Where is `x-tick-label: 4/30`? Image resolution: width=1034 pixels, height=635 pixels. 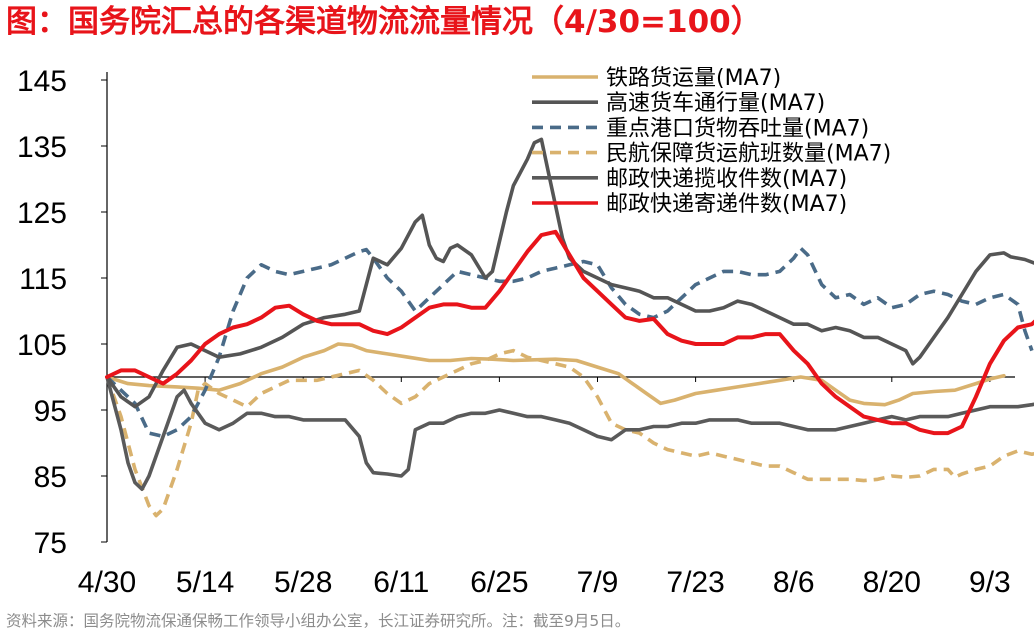 x-tick-label: 4/30 is located at coordinates (107, 582).